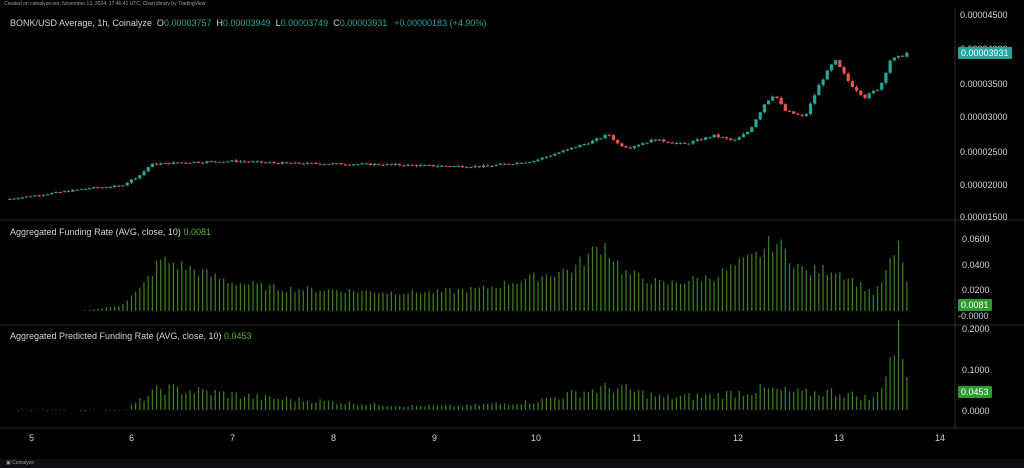 The width and height of the screenshot is (1024, 468). What do you see at coordinates (738, 438) in the screenshot?
I see `time-tick: 12` at bounding box center [738, 438].